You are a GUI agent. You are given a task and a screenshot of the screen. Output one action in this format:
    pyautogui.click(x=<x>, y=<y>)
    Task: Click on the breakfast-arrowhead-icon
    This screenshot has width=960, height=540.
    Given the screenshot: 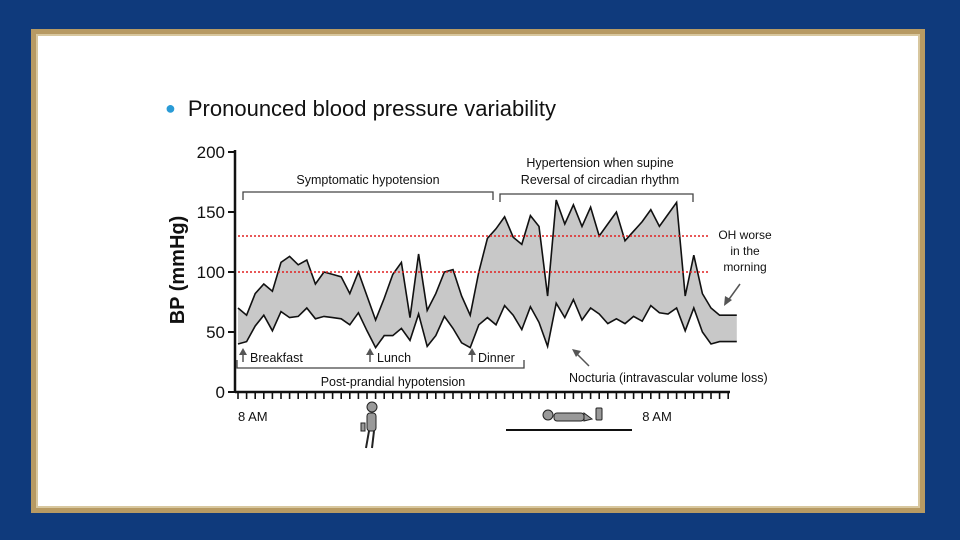 What is the action you would take?
    pyautogui.click(x=243, y=351)
    